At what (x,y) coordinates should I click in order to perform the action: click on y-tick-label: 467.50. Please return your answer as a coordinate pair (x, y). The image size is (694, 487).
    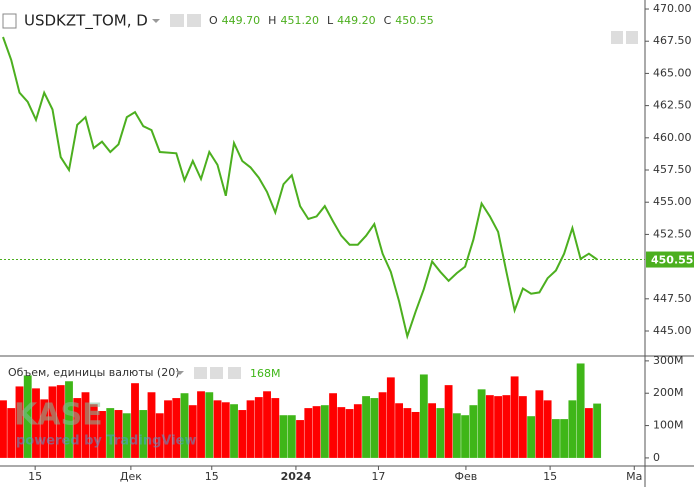
    Looking at the image, I should click on (672, 40).